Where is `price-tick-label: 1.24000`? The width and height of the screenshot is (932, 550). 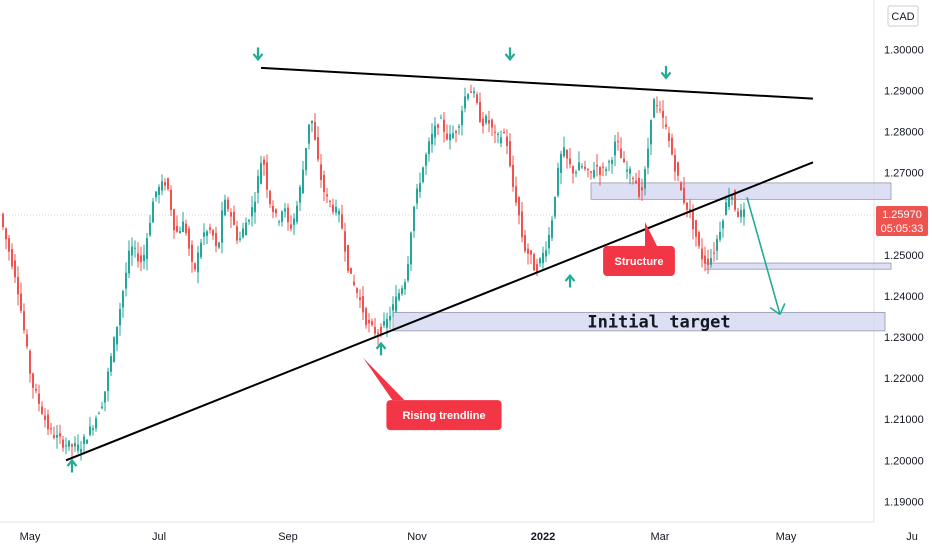 price-tick-label: 1.24000 is located at coordinates (904, 297).